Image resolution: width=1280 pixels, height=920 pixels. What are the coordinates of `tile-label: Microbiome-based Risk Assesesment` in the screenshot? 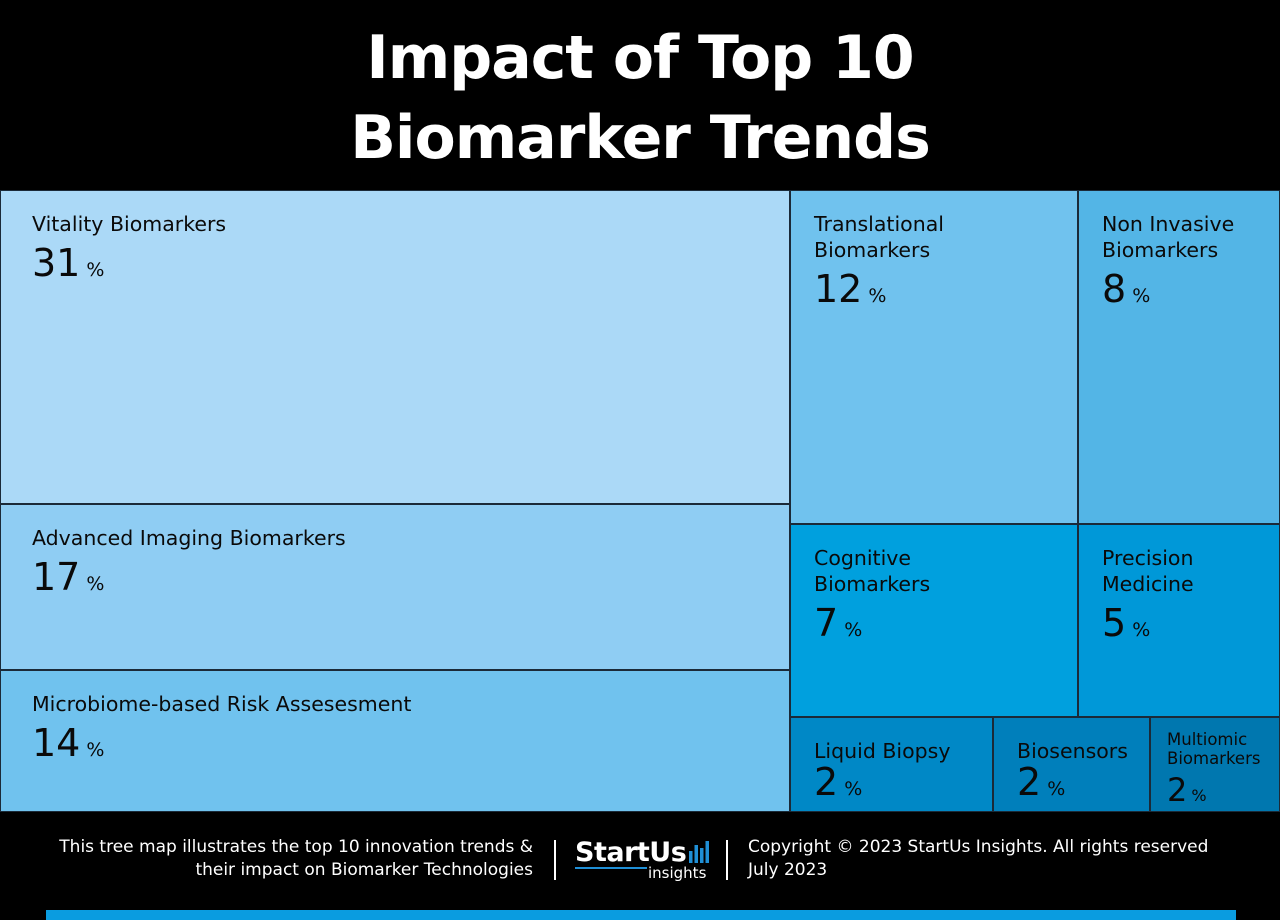 It's located at (222, 704).